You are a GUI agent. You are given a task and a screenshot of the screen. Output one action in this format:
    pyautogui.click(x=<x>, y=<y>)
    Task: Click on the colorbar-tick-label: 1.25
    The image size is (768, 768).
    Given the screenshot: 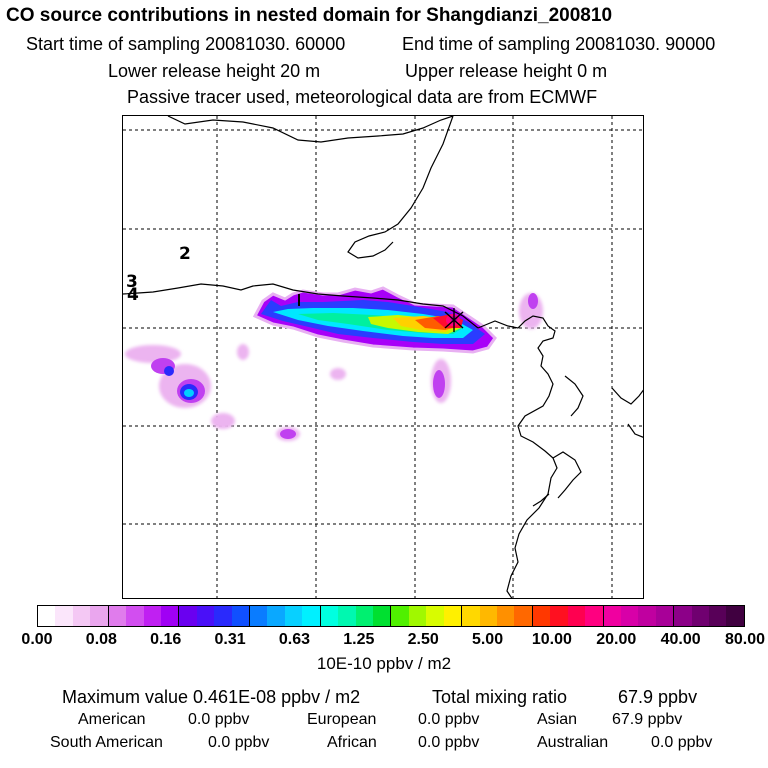 What is the action you would take?
    pyautogui.click(x=359, y=639)
    